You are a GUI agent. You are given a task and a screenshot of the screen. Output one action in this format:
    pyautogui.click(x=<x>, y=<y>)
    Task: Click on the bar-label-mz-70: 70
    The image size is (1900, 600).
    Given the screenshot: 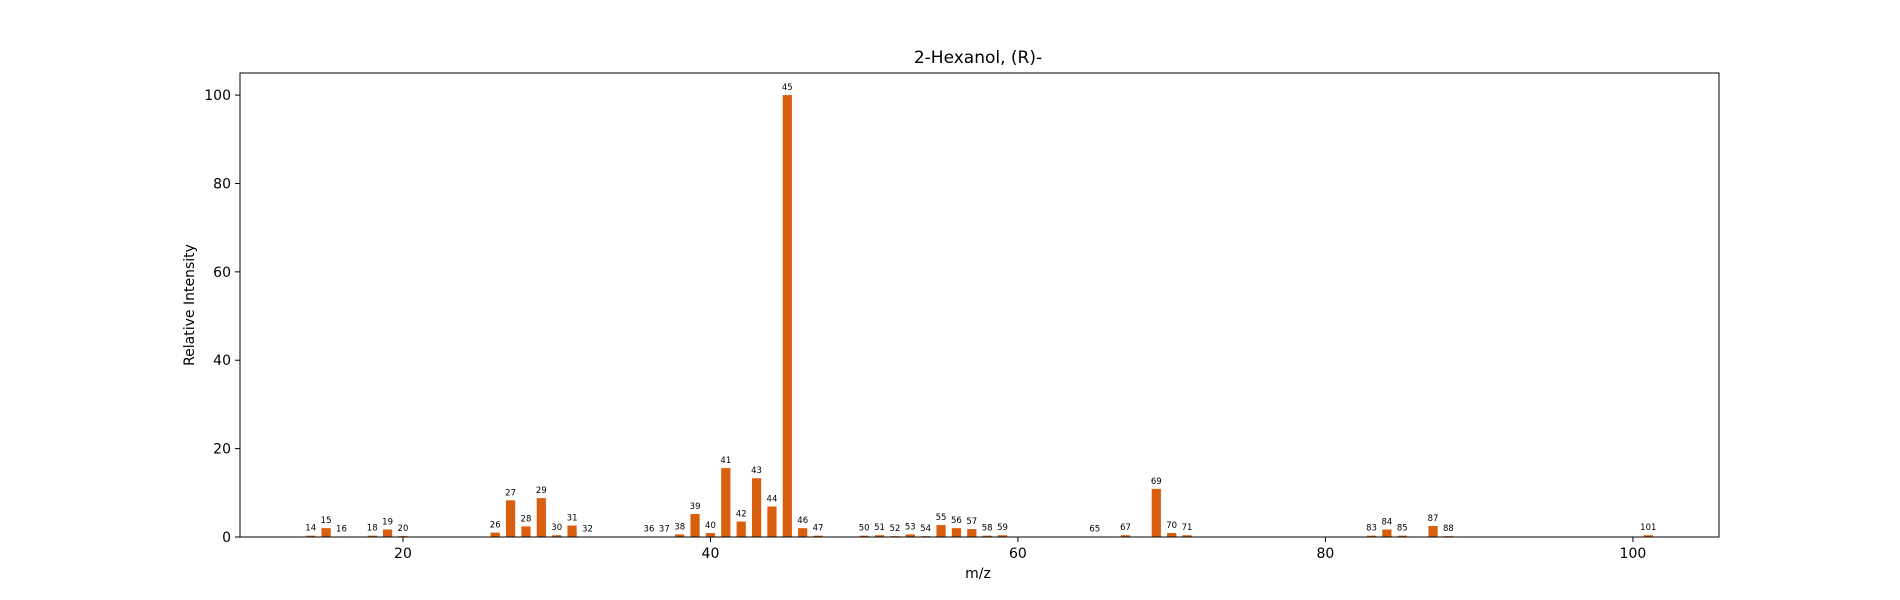 What is the action you would take?
    pyautogui.click(x=1171, y=526)
    